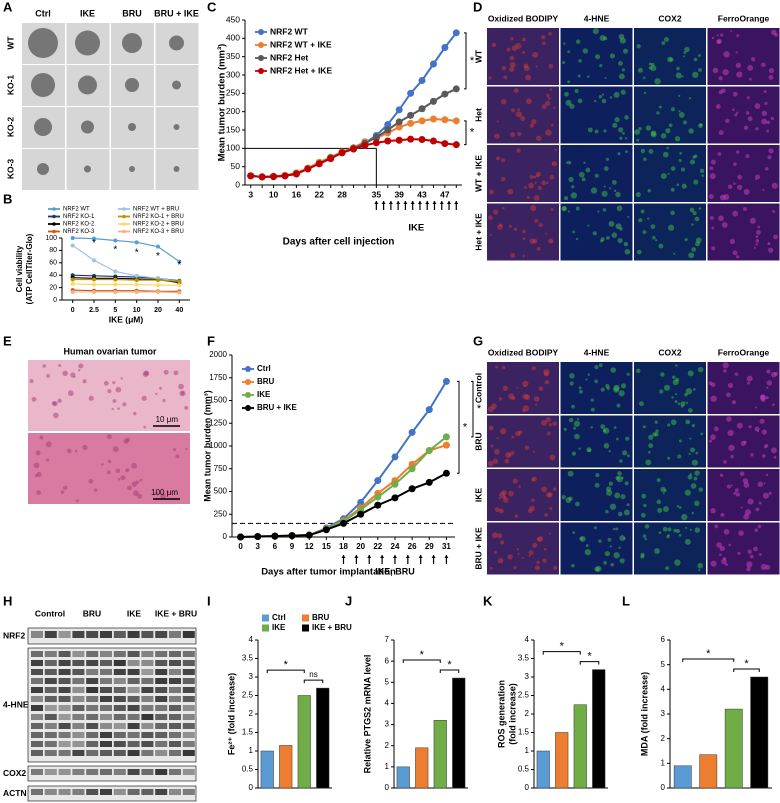 This screenshot has height=803, width=780. Describe the element at coordinates (10, 127) in the screenshot. I see `row-label: KO-2` at that location.